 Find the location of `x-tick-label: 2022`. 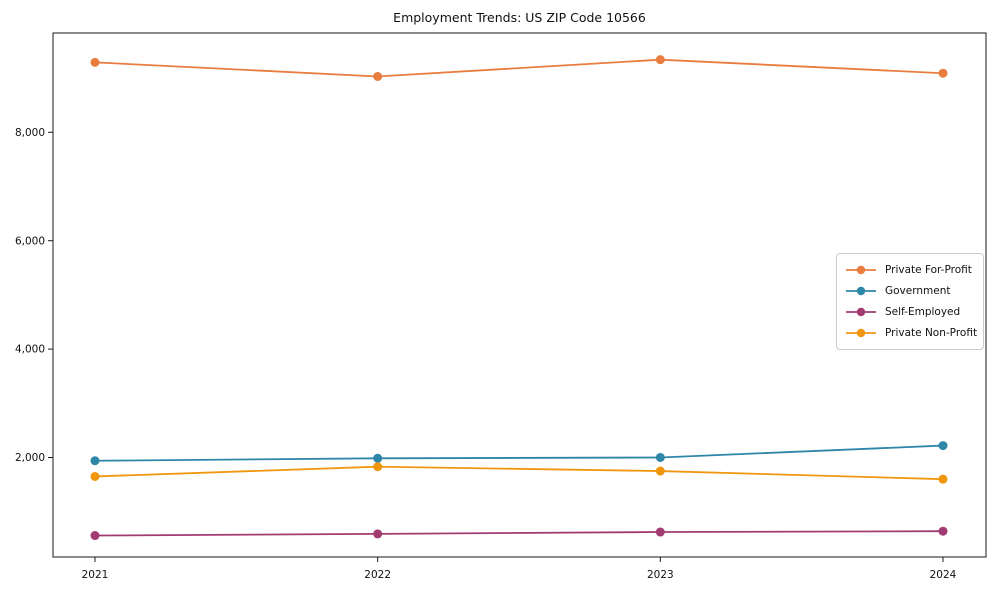

x-tick-label: 2022 is located at coordinates (377, 575).